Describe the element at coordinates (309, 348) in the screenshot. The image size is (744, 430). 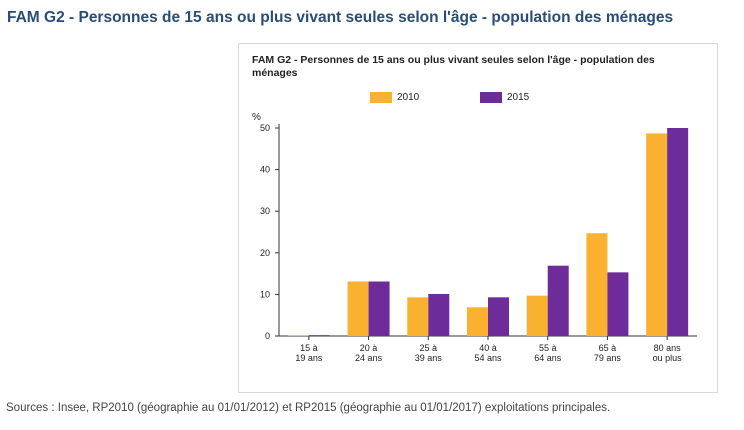
I see `x-tick-label: 15 à` at that location.